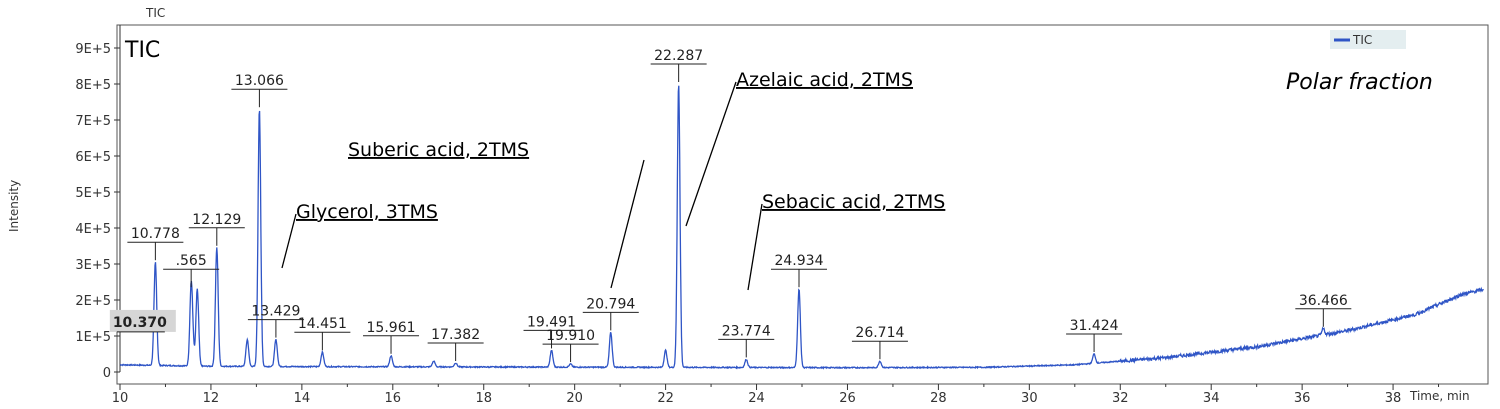  Describe the element at coordinates (879, 342) in the screenshot. I see `peak-label: 26.714` at that location.